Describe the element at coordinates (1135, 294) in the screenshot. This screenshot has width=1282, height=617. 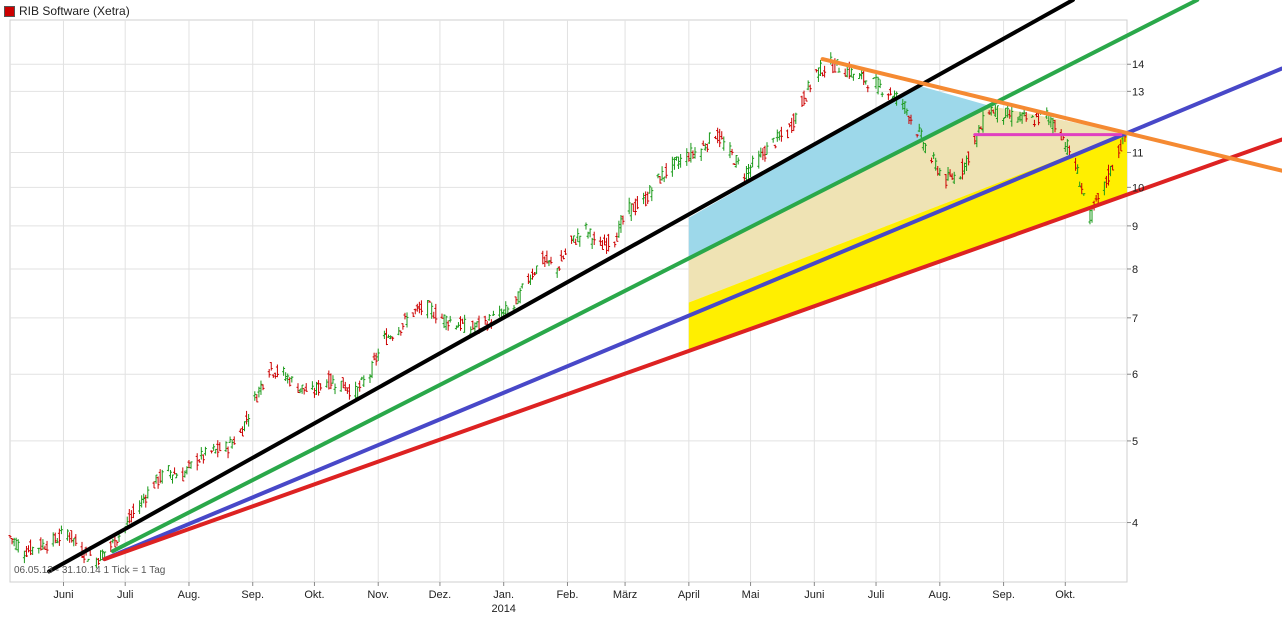
I see `y-axis-ticks: 4 5 6 7 8 9 10 11 13 14` at that location.